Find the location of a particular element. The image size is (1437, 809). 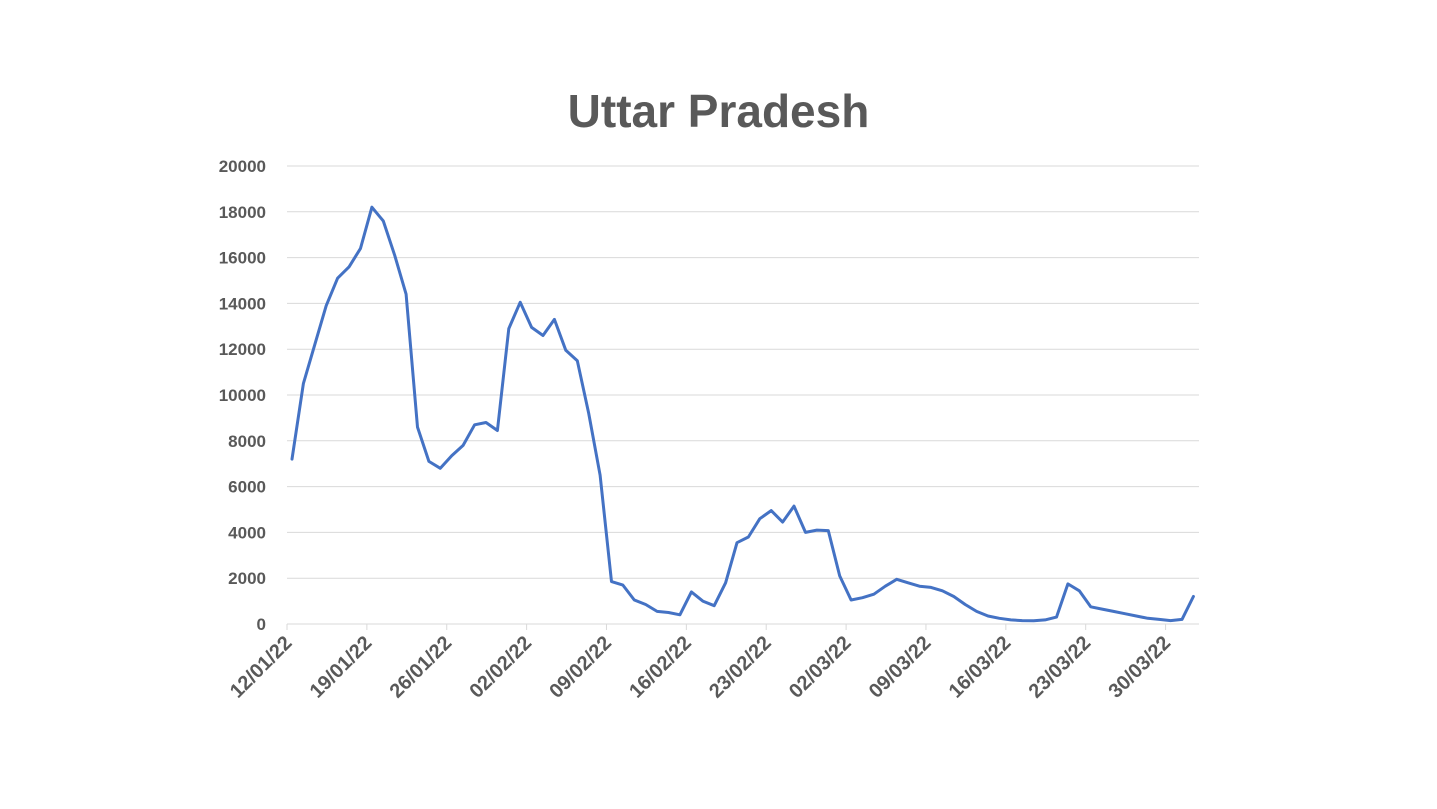

y-tick-label: 14000 is located at coordinates (242, 303).